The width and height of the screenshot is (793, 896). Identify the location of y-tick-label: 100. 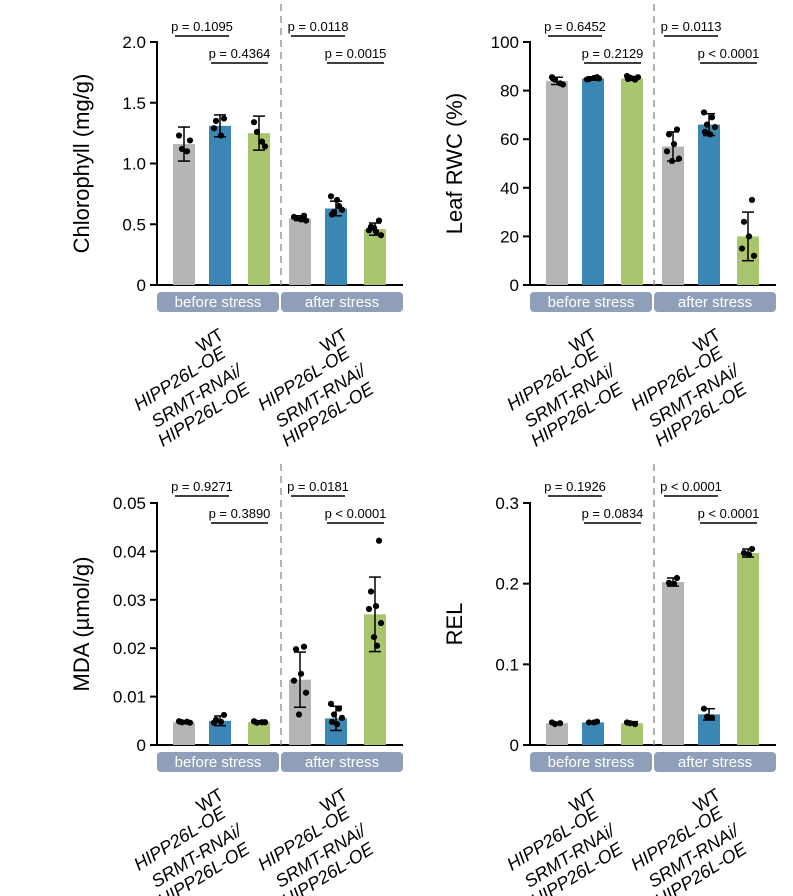
(505, 42).